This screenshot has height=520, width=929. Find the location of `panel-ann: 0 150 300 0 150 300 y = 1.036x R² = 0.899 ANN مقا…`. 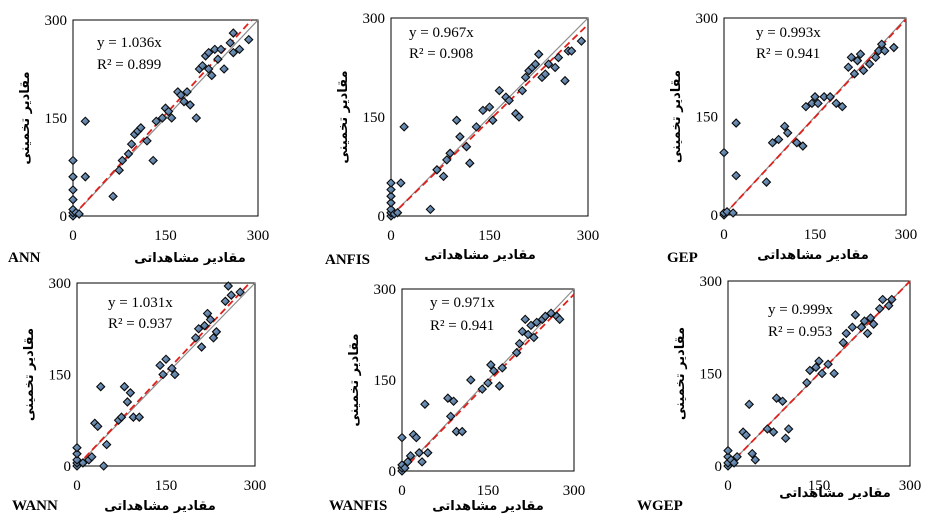

panel-ann: 0 150 300 0 150 300 y = 1.036x R² = 0.899 ANN مقا… is located at coordinates (138, 139).